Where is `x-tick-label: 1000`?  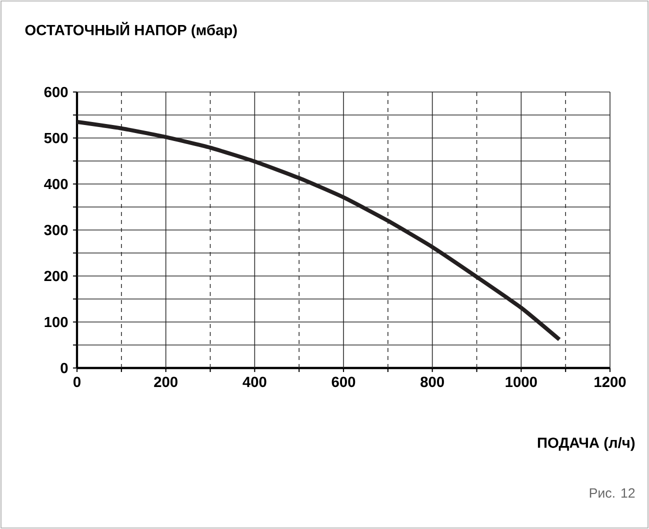 x-tick-label: 1000 is located at coordinates (521, 382).